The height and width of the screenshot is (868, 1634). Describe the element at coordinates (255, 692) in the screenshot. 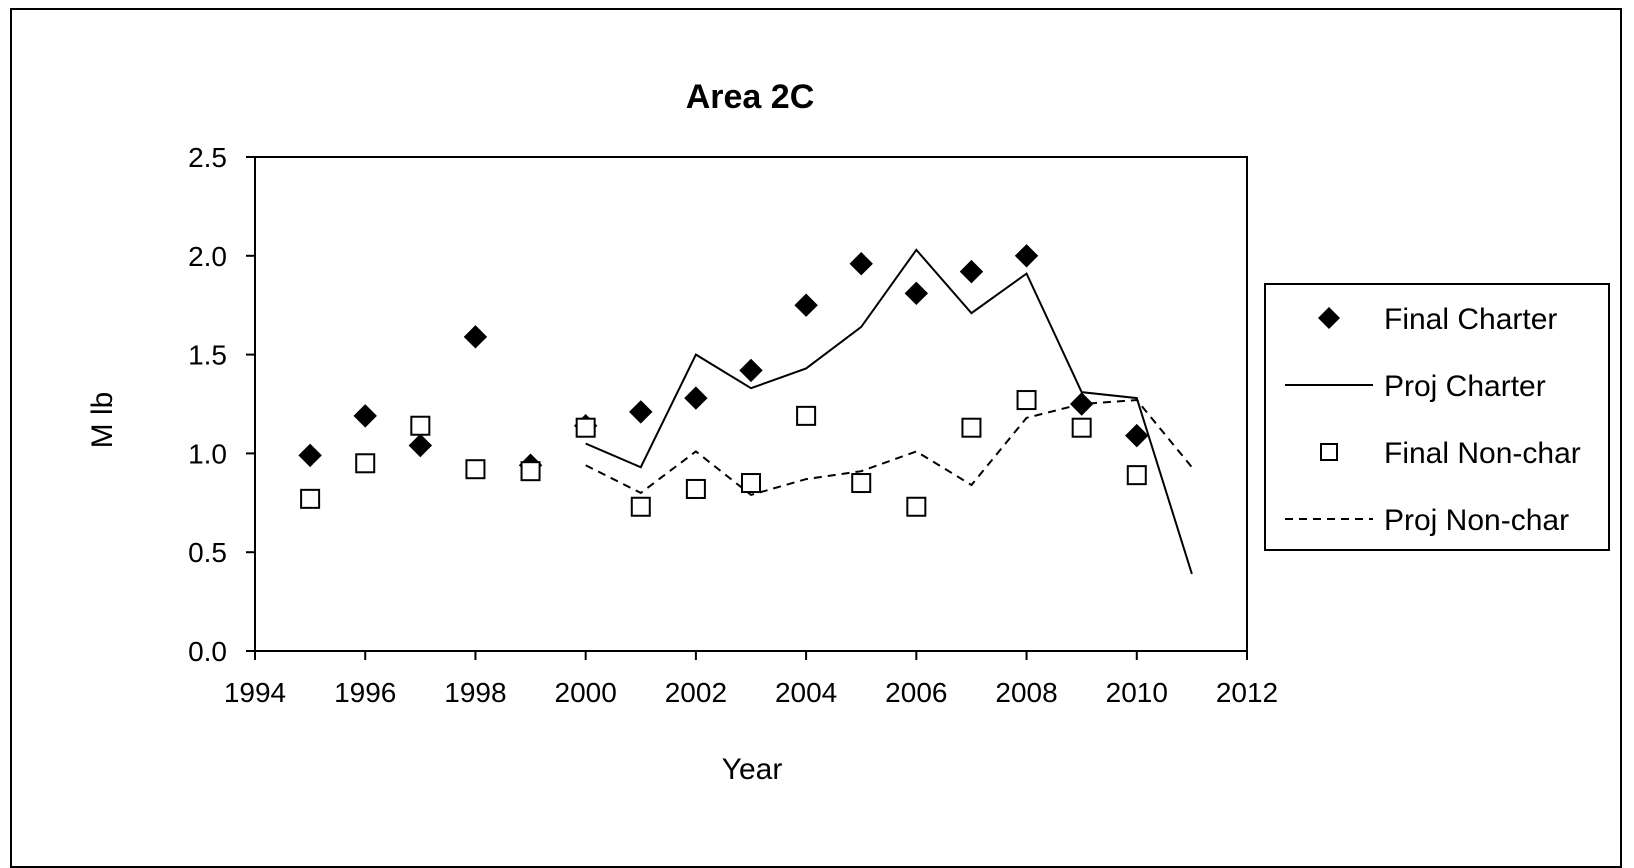

I see `x-tick-label: 1994` at that location.